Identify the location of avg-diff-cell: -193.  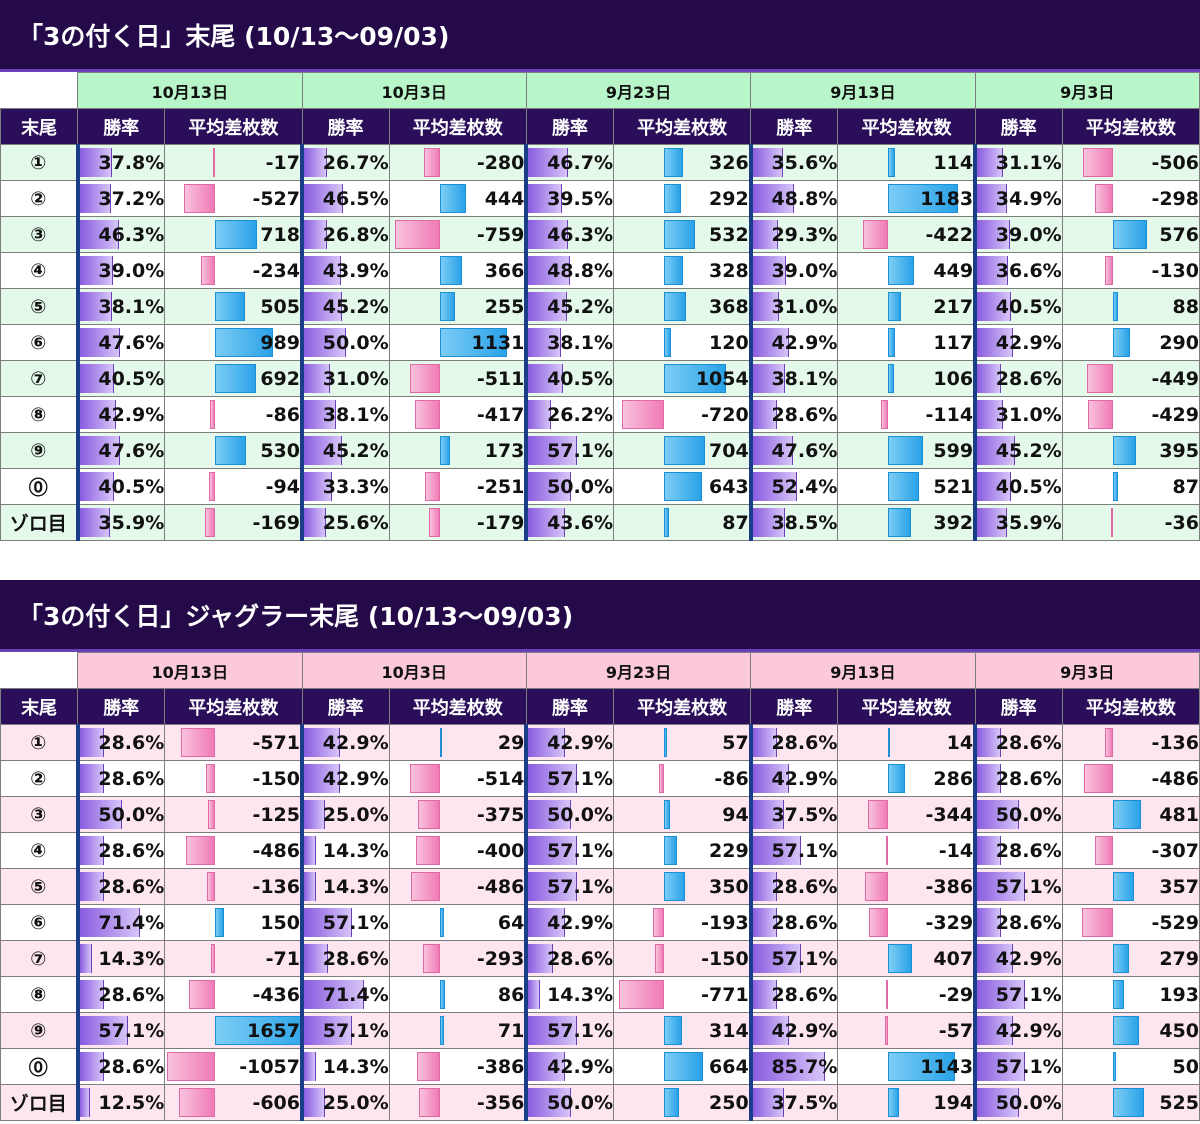
(682, 922).